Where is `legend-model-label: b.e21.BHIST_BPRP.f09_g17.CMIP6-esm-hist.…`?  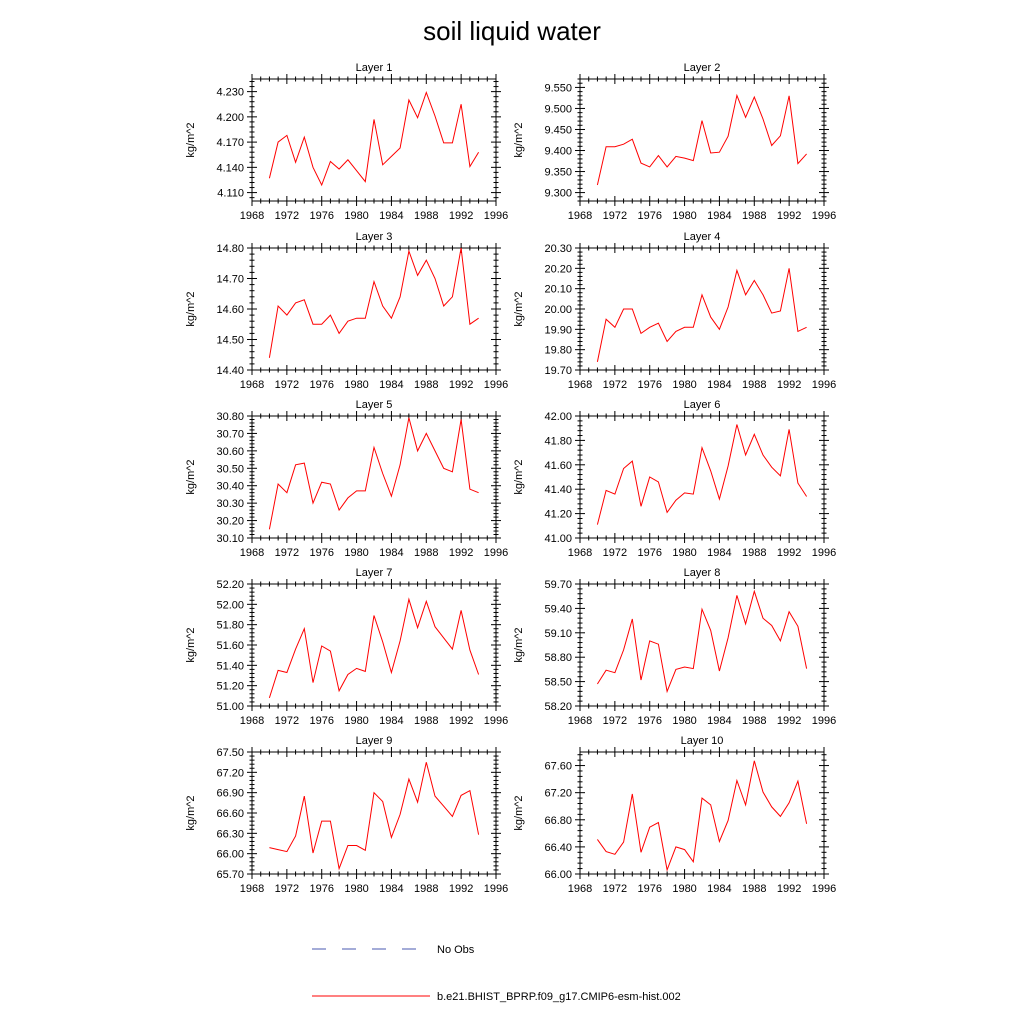 legend-model-label: b.e21.BHIST_BPRP.f09_g17.CMIP6-esm-hist.… is located at coordinates (559, 997).